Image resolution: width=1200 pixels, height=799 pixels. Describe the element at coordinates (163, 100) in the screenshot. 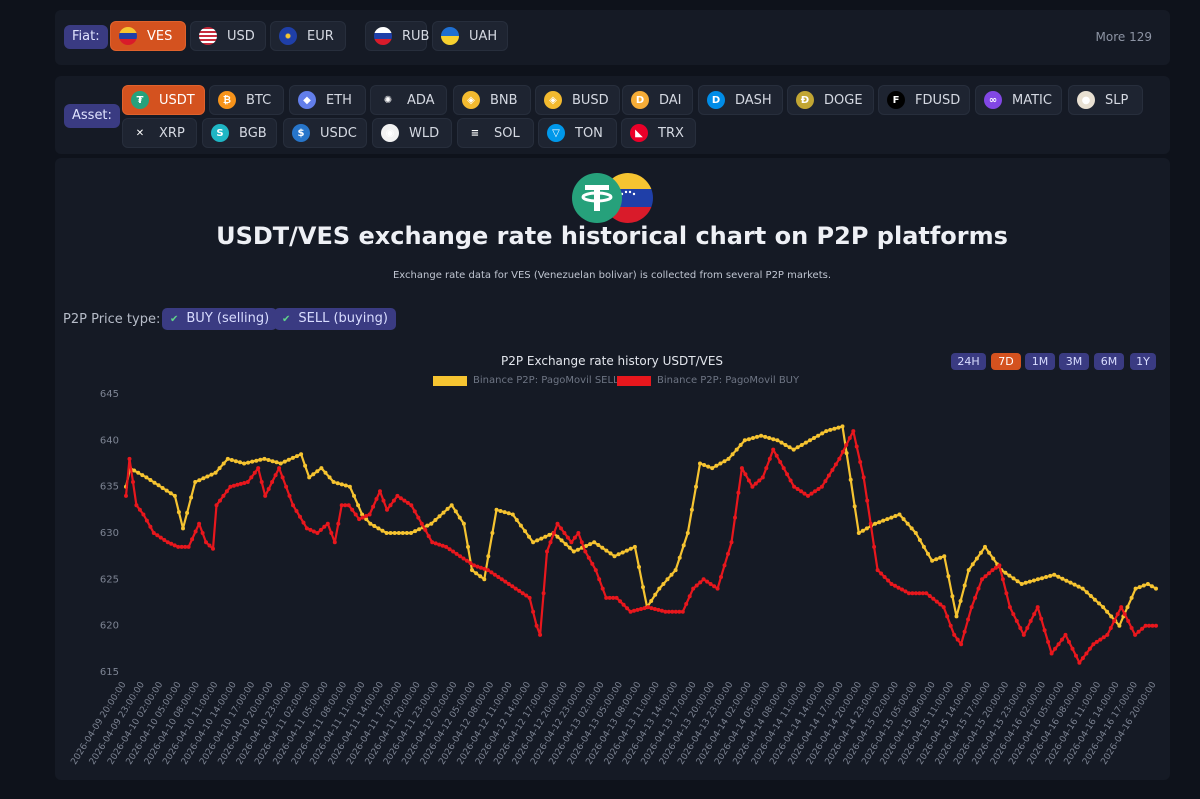

I see `asset-chip-usdt: ₮ USDT` at that location.